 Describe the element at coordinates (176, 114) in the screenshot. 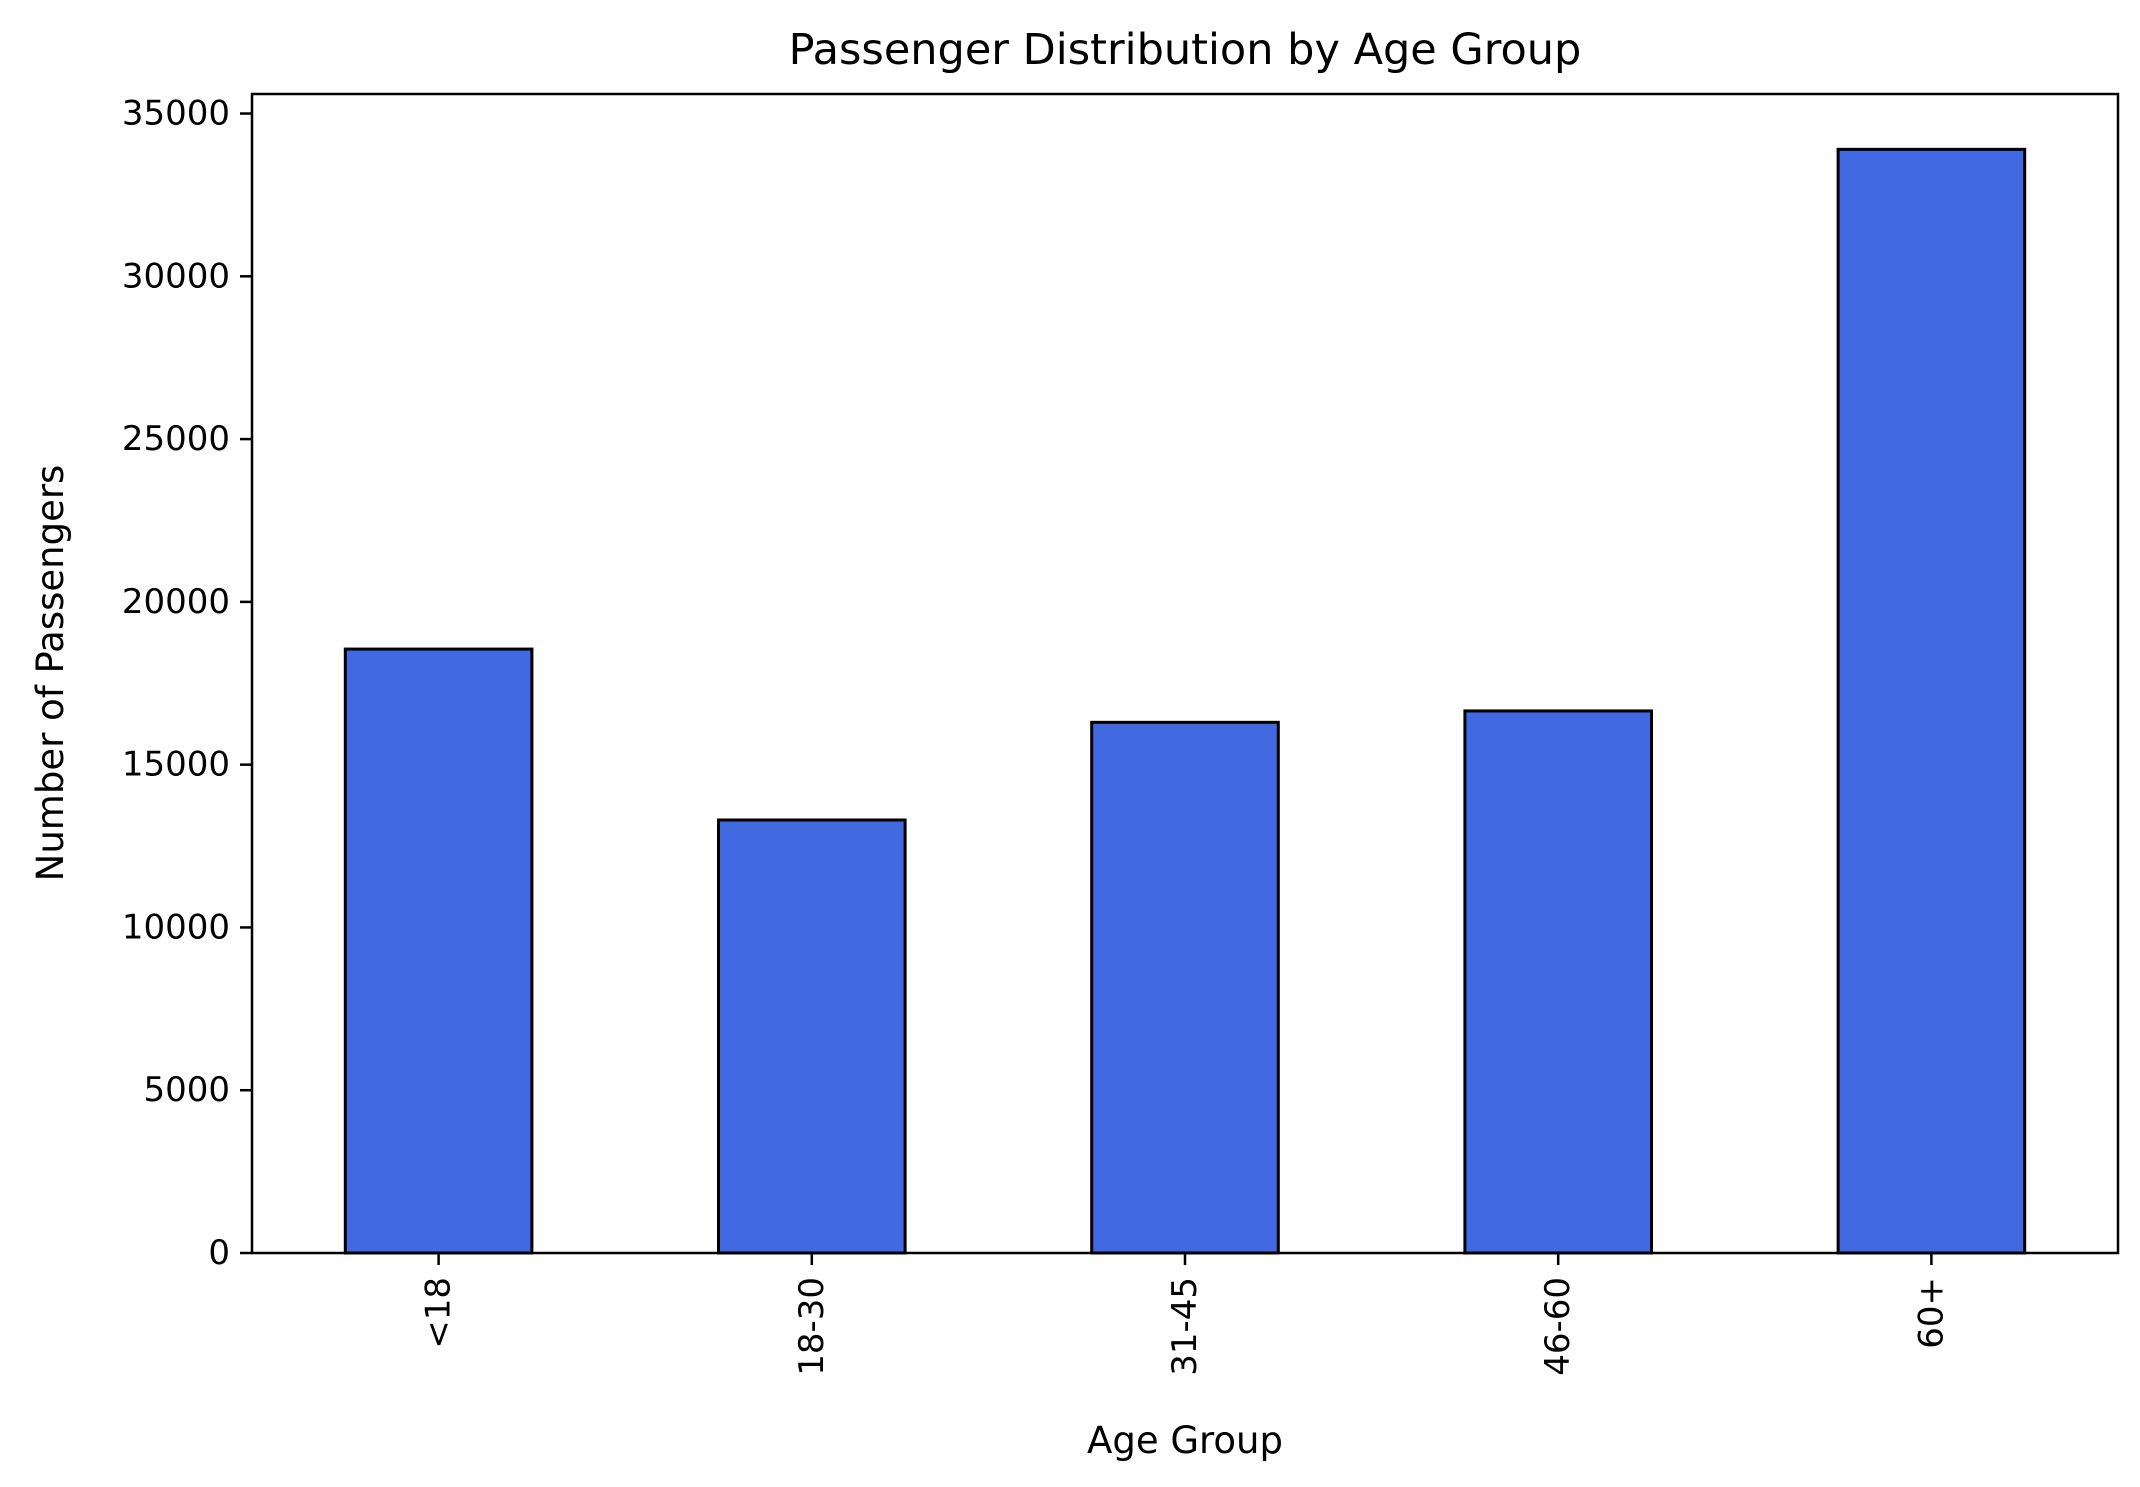

I see `y-tick-label: 35000` at that location.